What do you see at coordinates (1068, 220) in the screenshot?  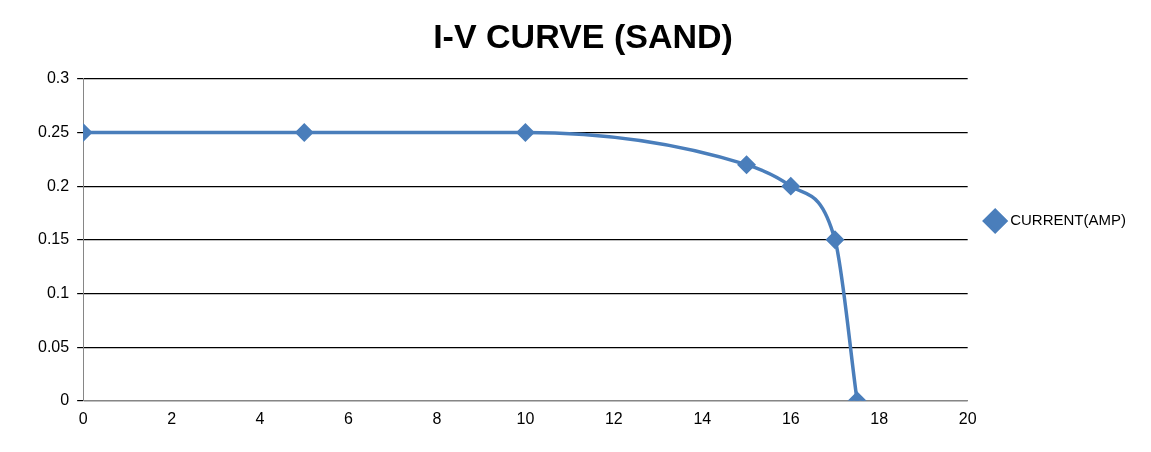 I see `legend-label: CURRENT(AMP)` at bounding box center [1068, 220].